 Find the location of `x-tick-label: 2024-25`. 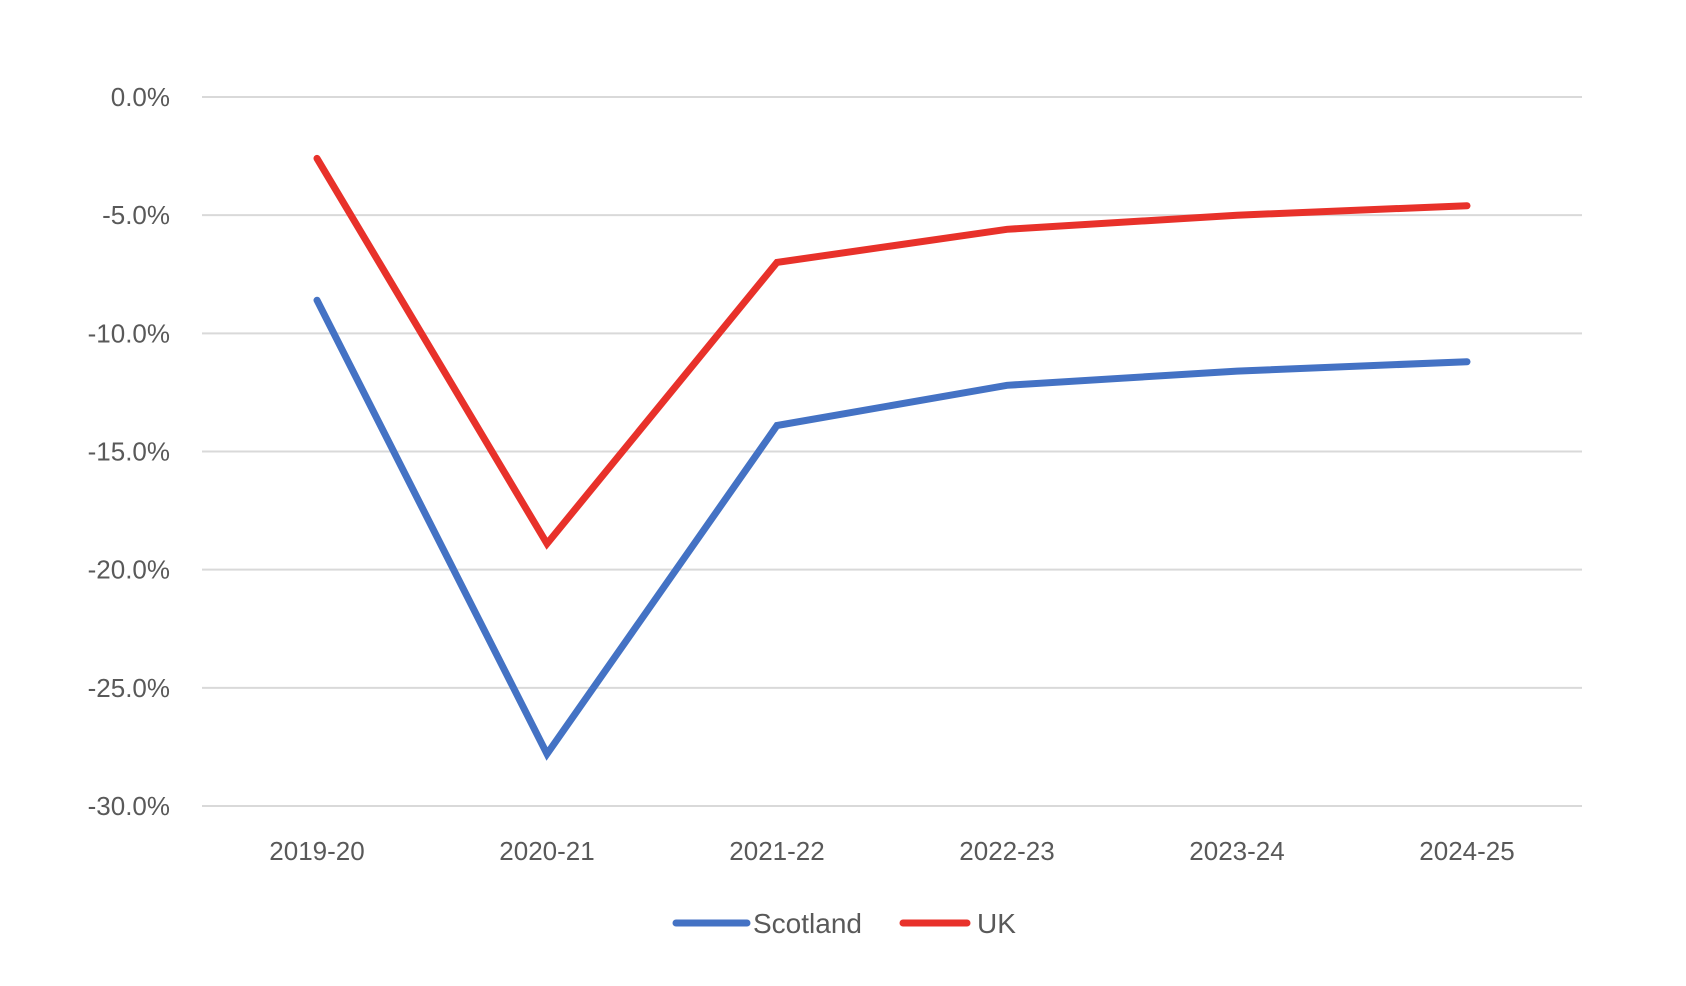

x-tick-label: 2024-25 is located at coordinates (1466, 851).